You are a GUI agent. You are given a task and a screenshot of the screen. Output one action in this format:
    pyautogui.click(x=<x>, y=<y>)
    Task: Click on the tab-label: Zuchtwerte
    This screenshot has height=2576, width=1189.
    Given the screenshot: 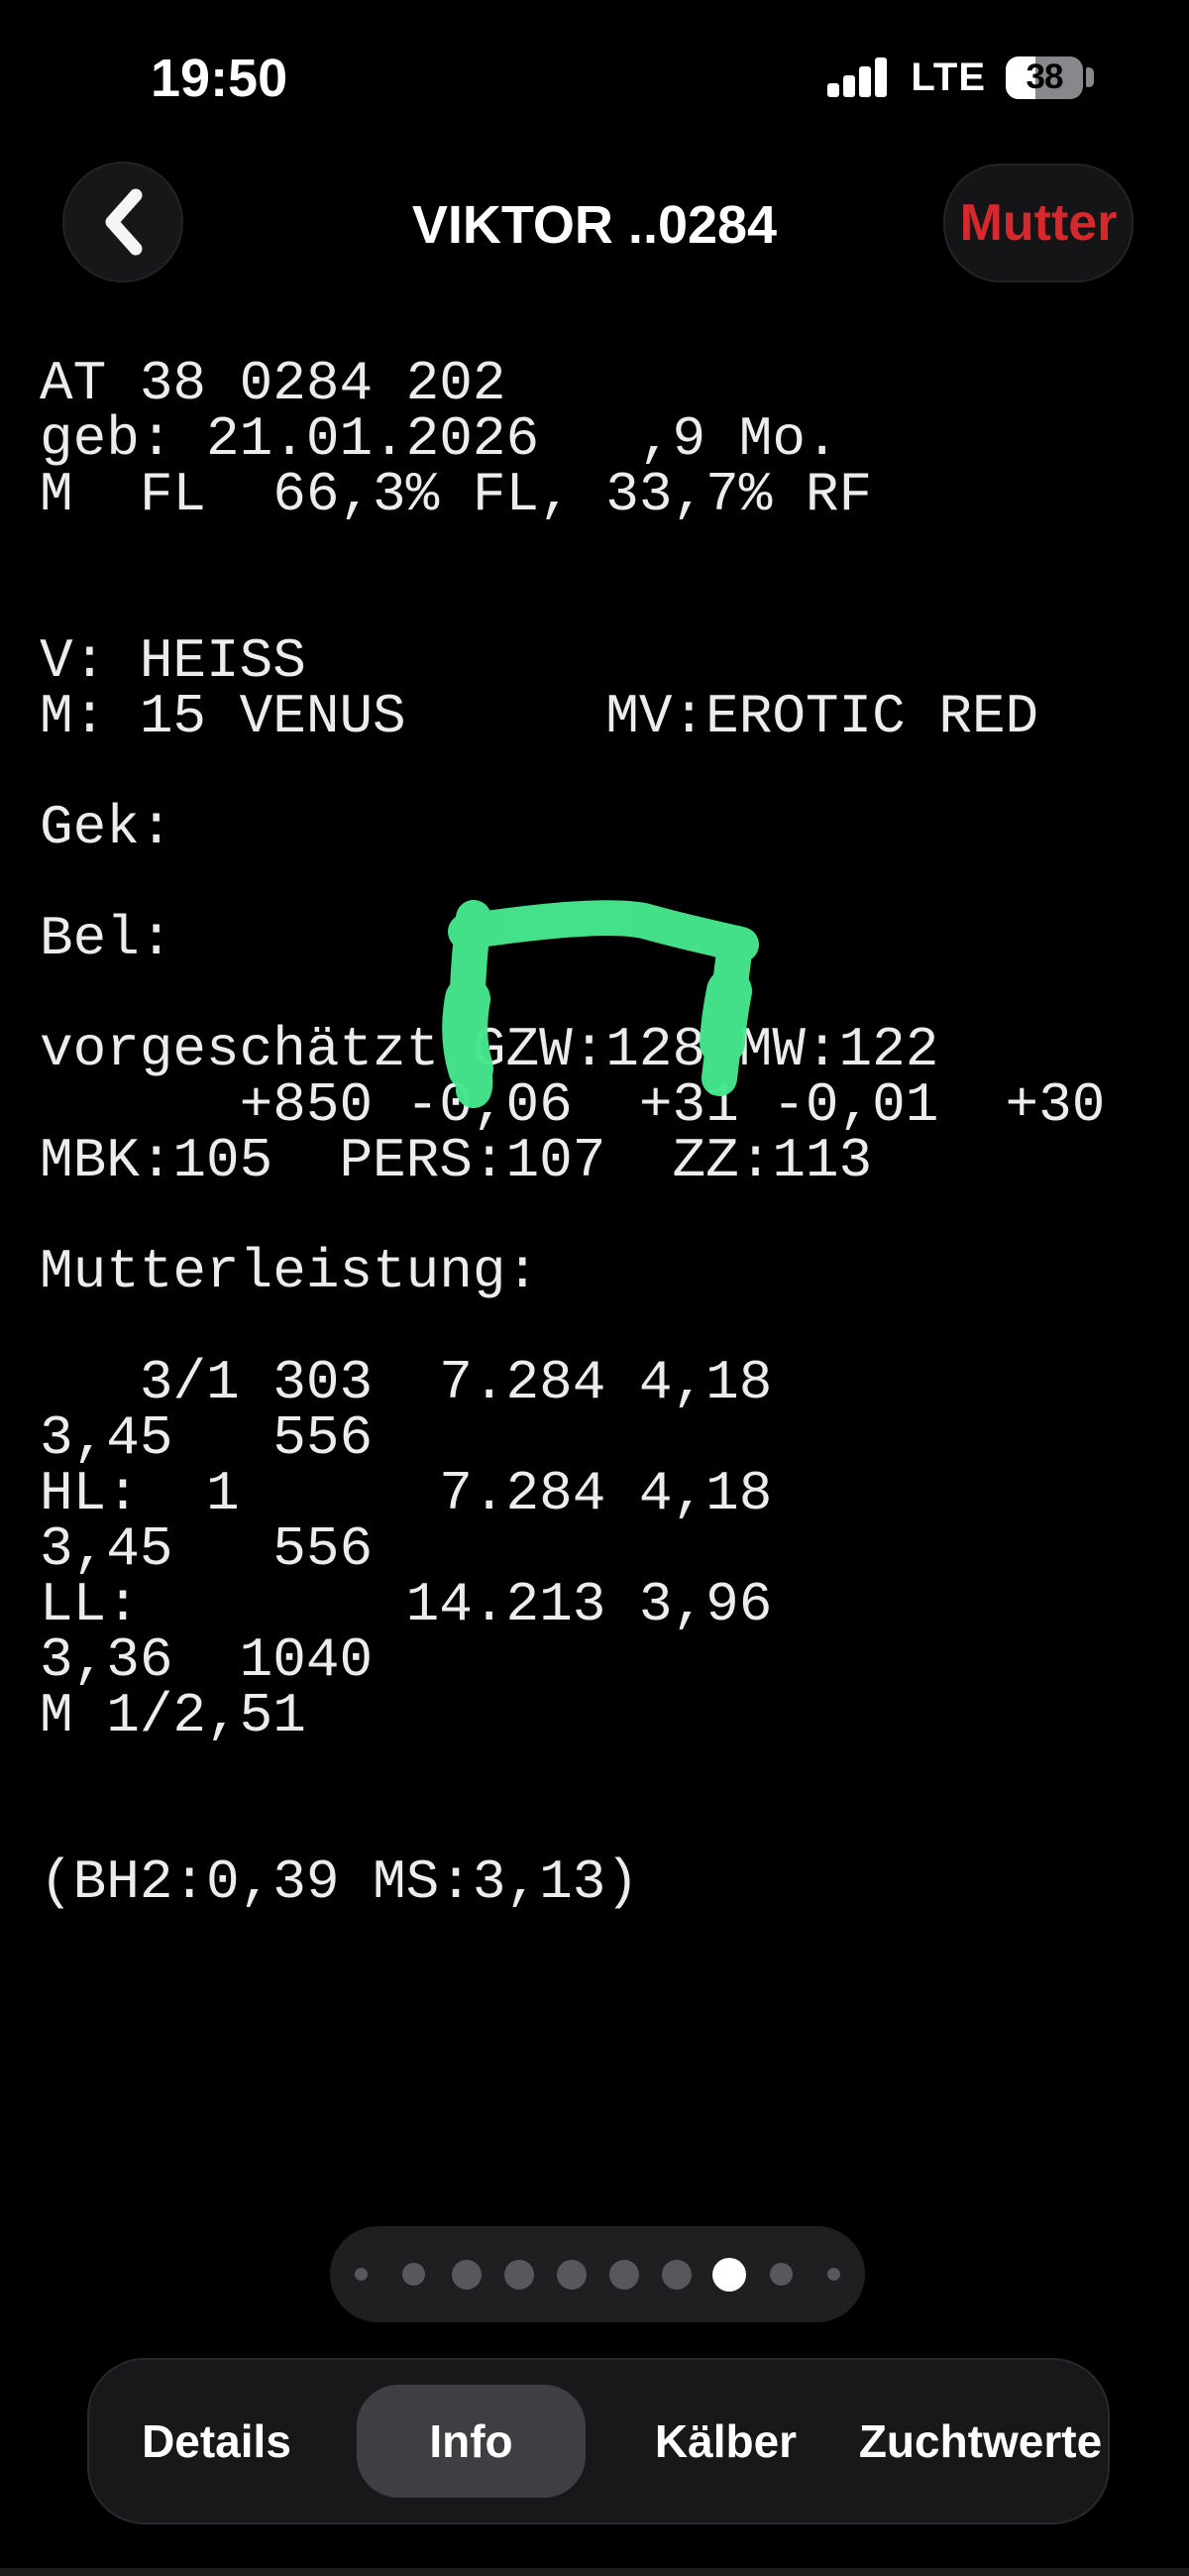 What is the action you would take?
    pyautogui.click(x=981, y=2441)
    